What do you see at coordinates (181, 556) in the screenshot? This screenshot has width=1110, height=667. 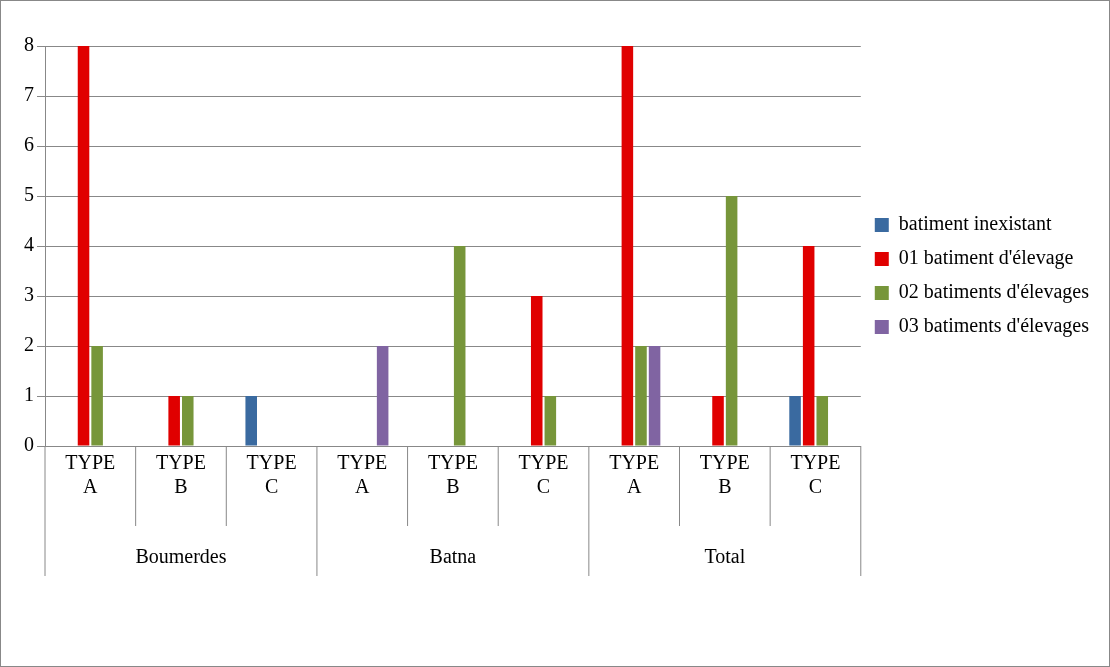 I see `text: Boumerdes` at bounding box center [181, 556].